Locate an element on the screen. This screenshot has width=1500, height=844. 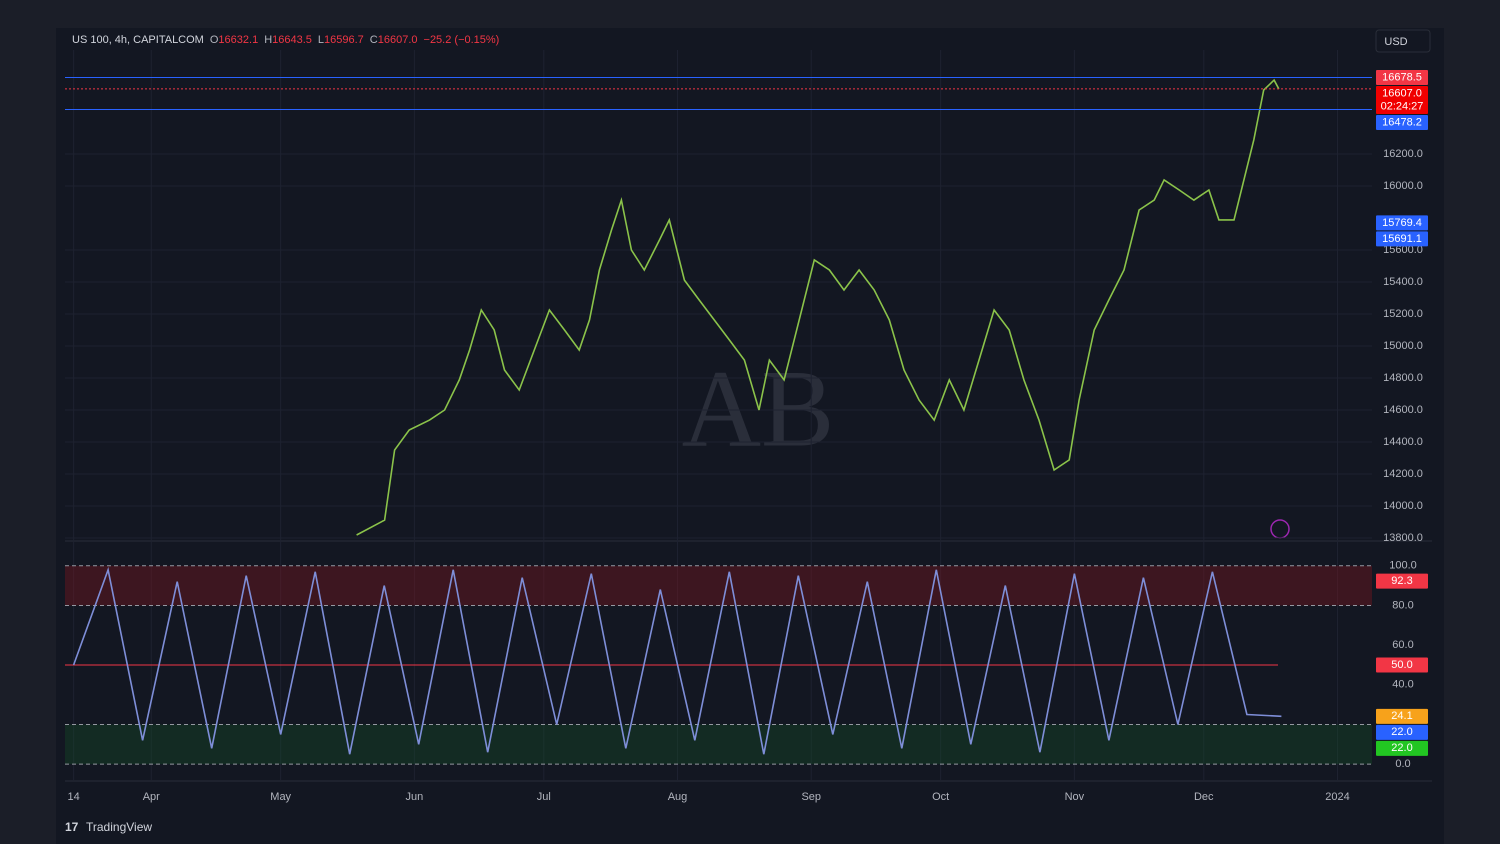
countdown: 02:24:27 is located at coordinates (1402, 106).